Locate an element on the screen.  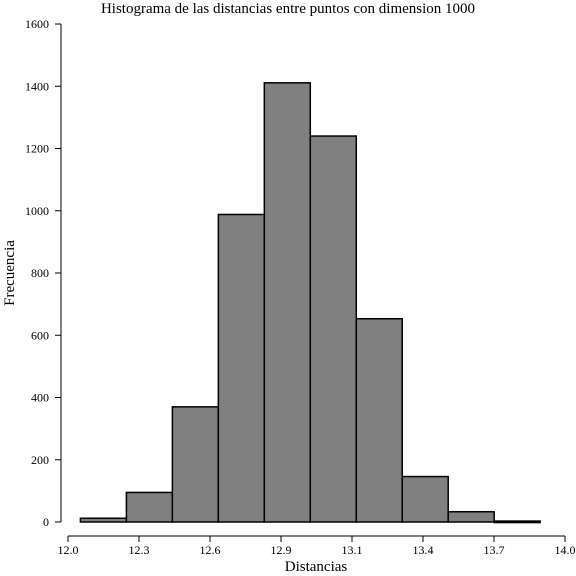
x-tick-label: 13.4 is located at coordinates (423, 550).